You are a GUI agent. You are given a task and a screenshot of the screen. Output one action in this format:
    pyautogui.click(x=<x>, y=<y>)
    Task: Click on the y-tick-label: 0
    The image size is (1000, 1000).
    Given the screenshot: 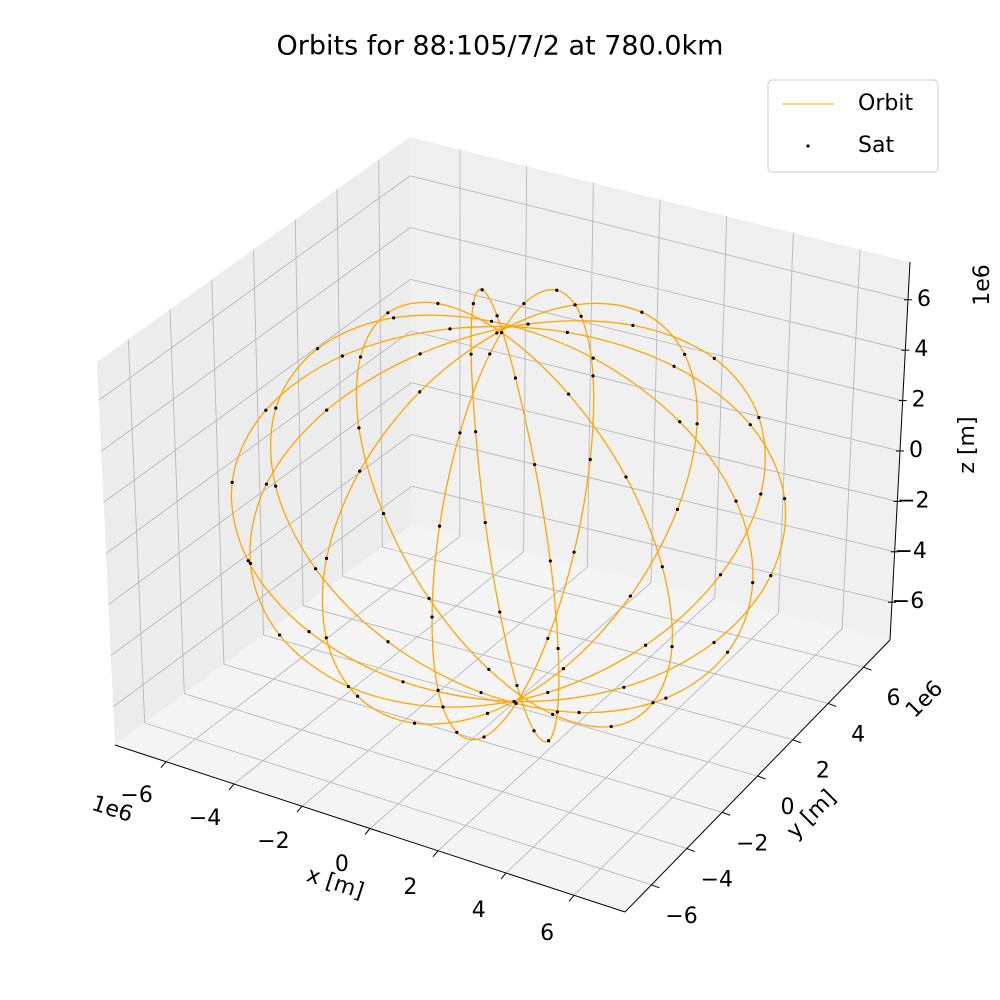 What is the action you would take?
    pyautogui.click(x=788, y=807)
    